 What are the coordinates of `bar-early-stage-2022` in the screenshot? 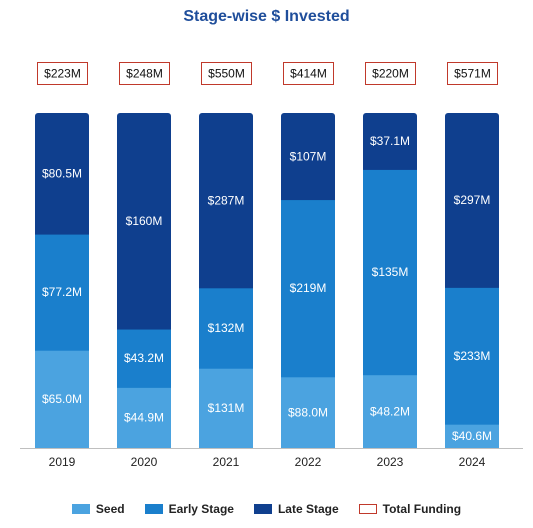 It's located at (308, 288).